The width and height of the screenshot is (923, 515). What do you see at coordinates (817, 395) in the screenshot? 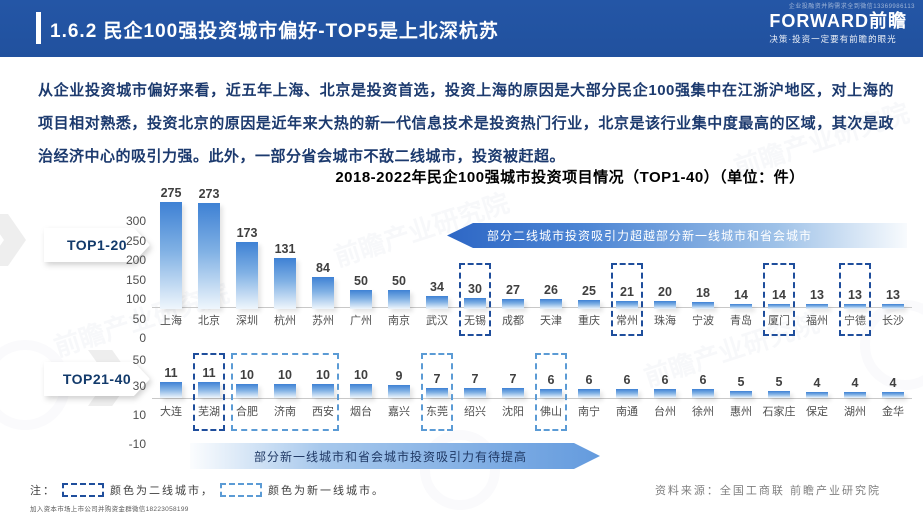
I see `bar-保定` at bounding box center [817, 395].